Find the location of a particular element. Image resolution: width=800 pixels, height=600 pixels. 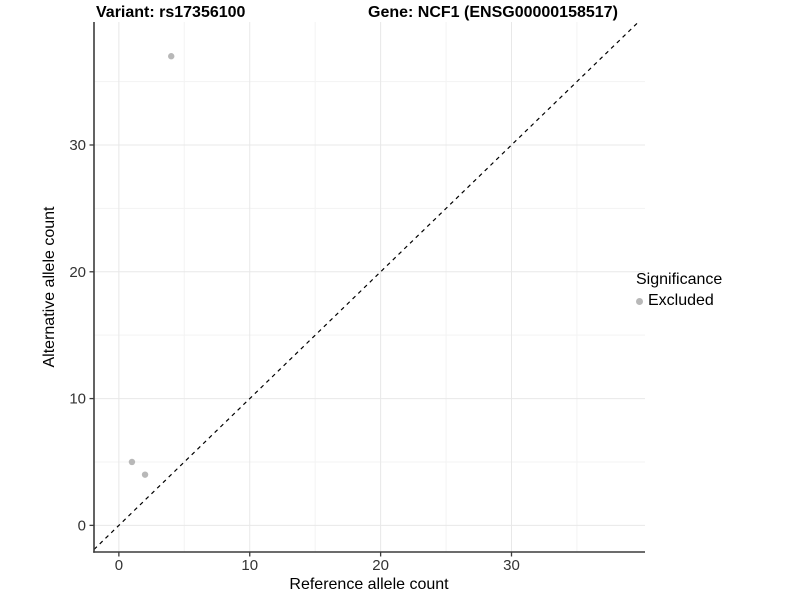

y-tick-label: 0 is located at coordinates (82, 525).